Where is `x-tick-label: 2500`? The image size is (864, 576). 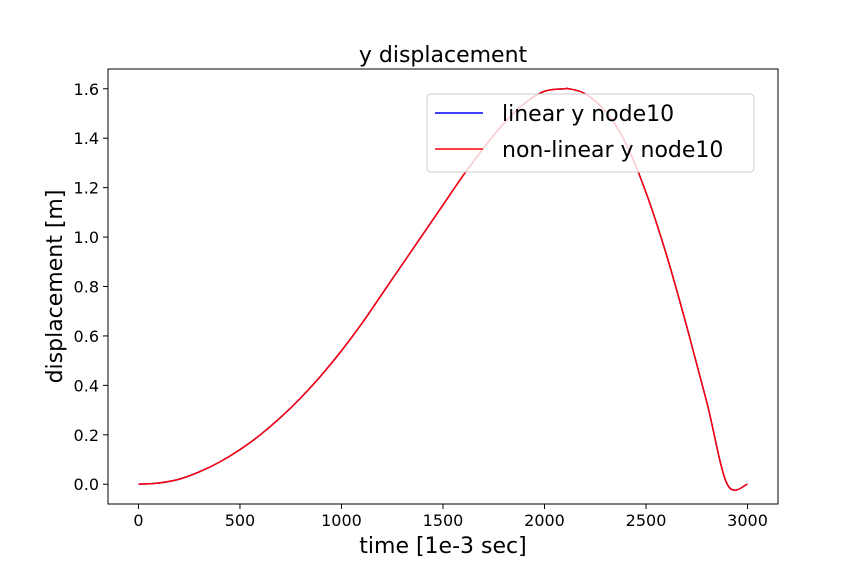 x-tick-label: 2500 is located at coordinates (646, 520).